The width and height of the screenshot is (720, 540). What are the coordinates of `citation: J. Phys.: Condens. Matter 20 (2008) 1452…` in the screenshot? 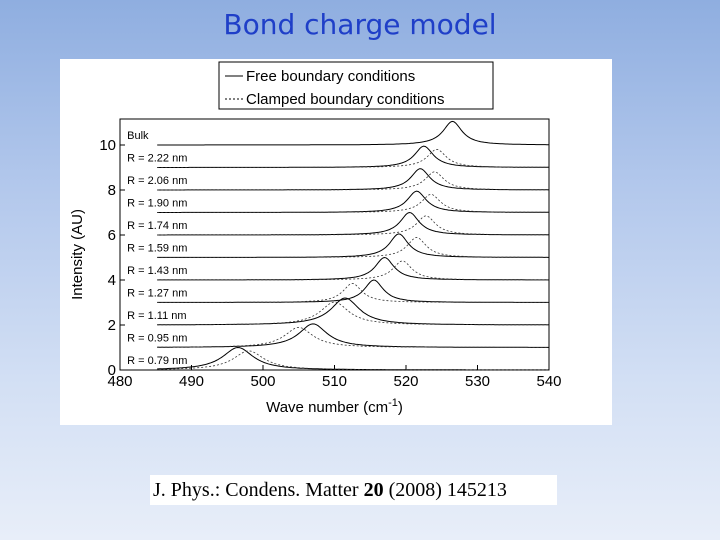 It's located at (353, 490).